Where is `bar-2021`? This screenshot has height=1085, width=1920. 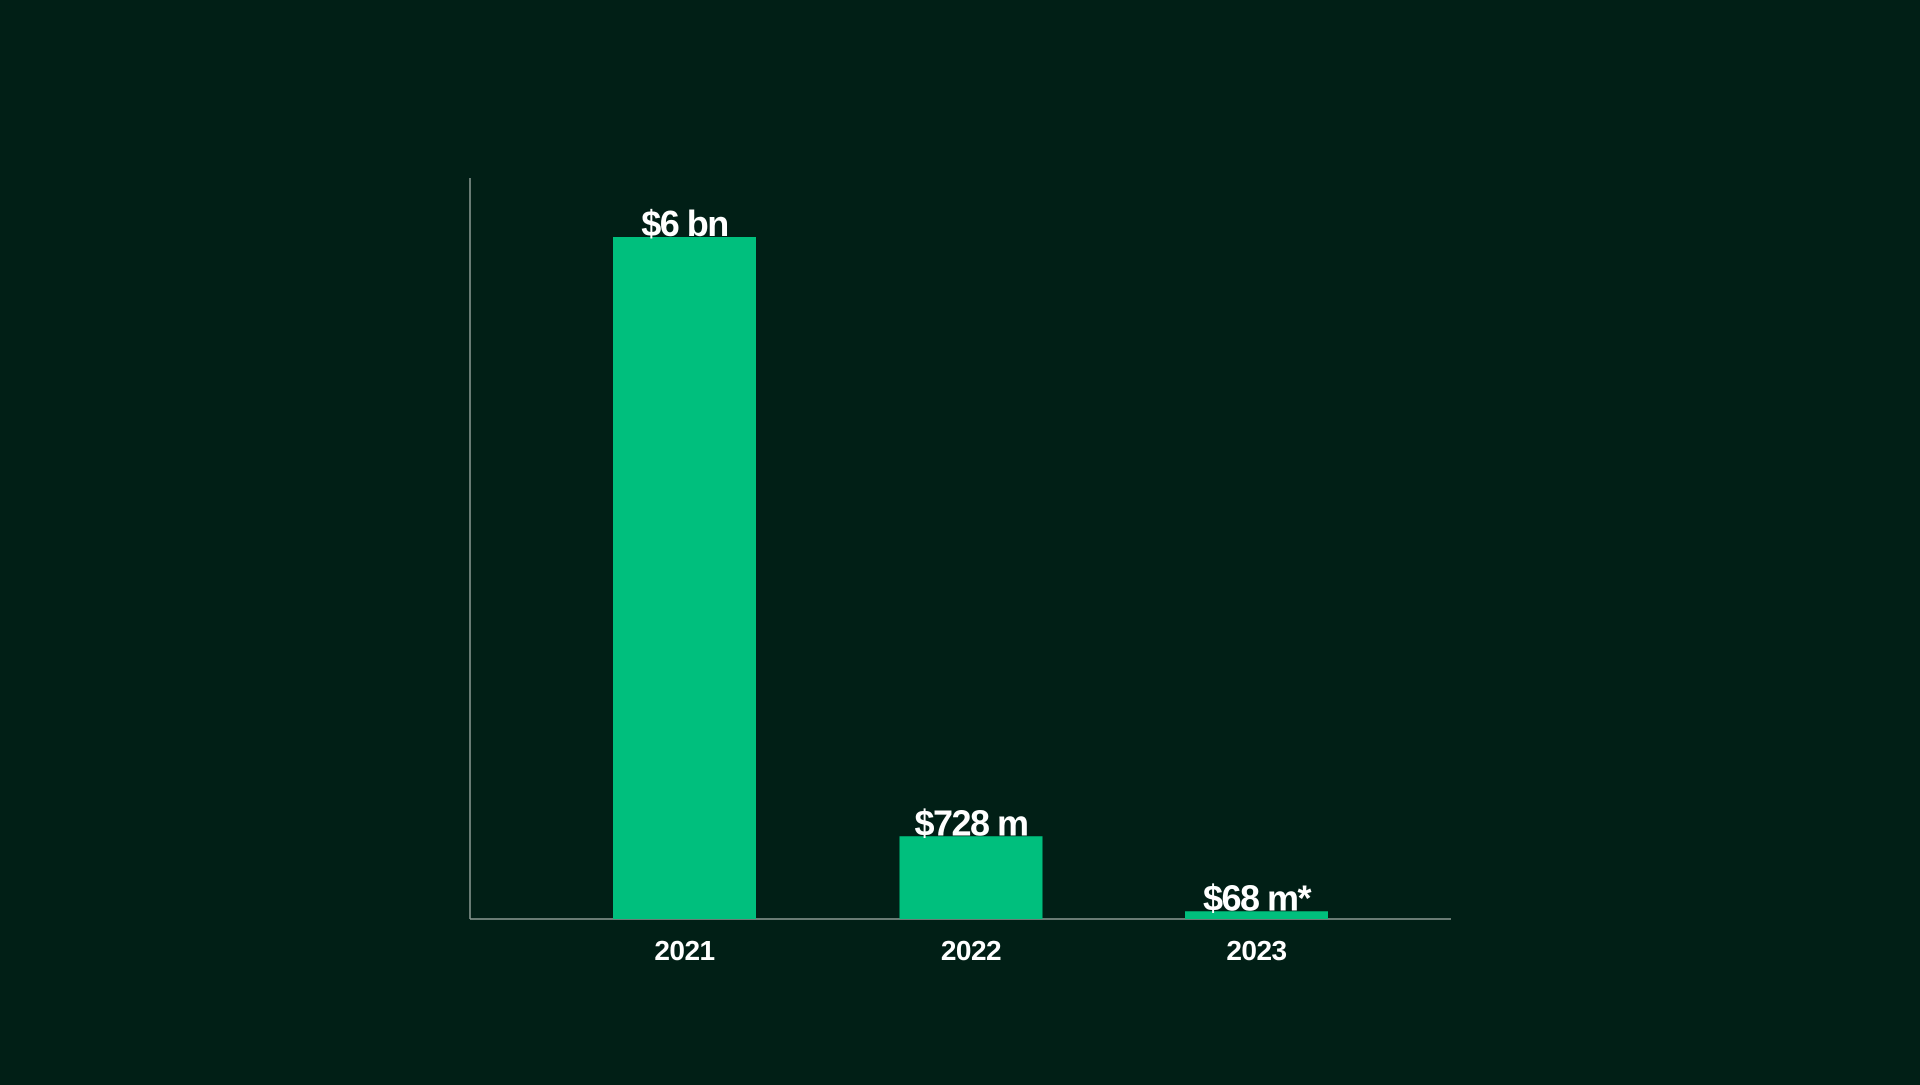
bar-2021 is located at coordinates (684, 578).